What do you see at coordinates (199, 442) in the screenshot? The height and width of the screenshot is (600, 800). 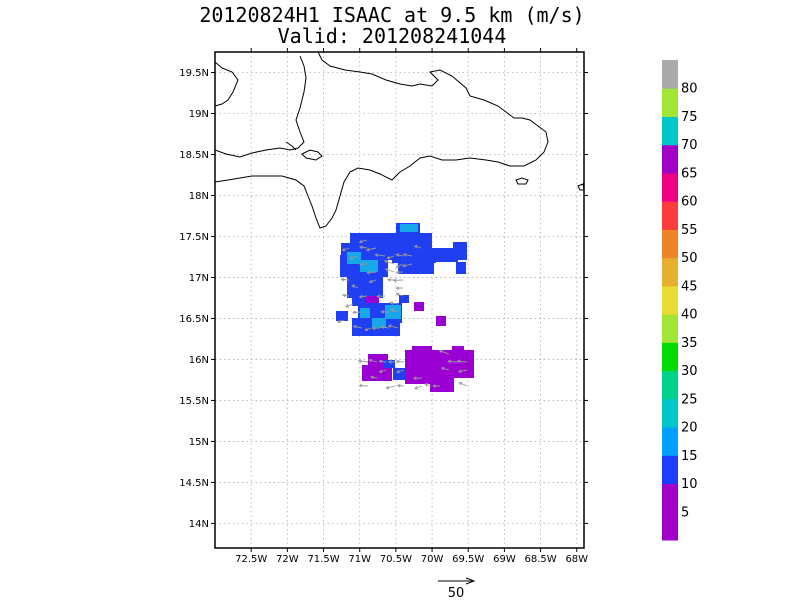 I see `lat-tick-label: 15N` at bounding box center [199, 442].